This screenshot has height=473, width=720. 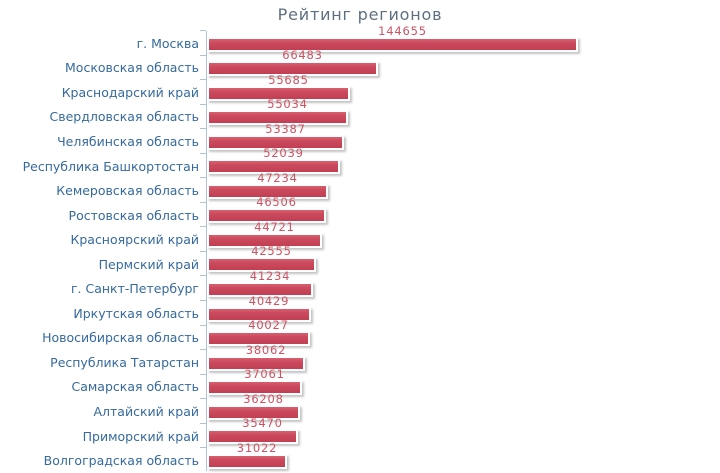 What do you see at coordinates (360, 163) in the screenshot?
I see `chart-row: Республика Башкортостан 52039` at bounding box center [360, 163].